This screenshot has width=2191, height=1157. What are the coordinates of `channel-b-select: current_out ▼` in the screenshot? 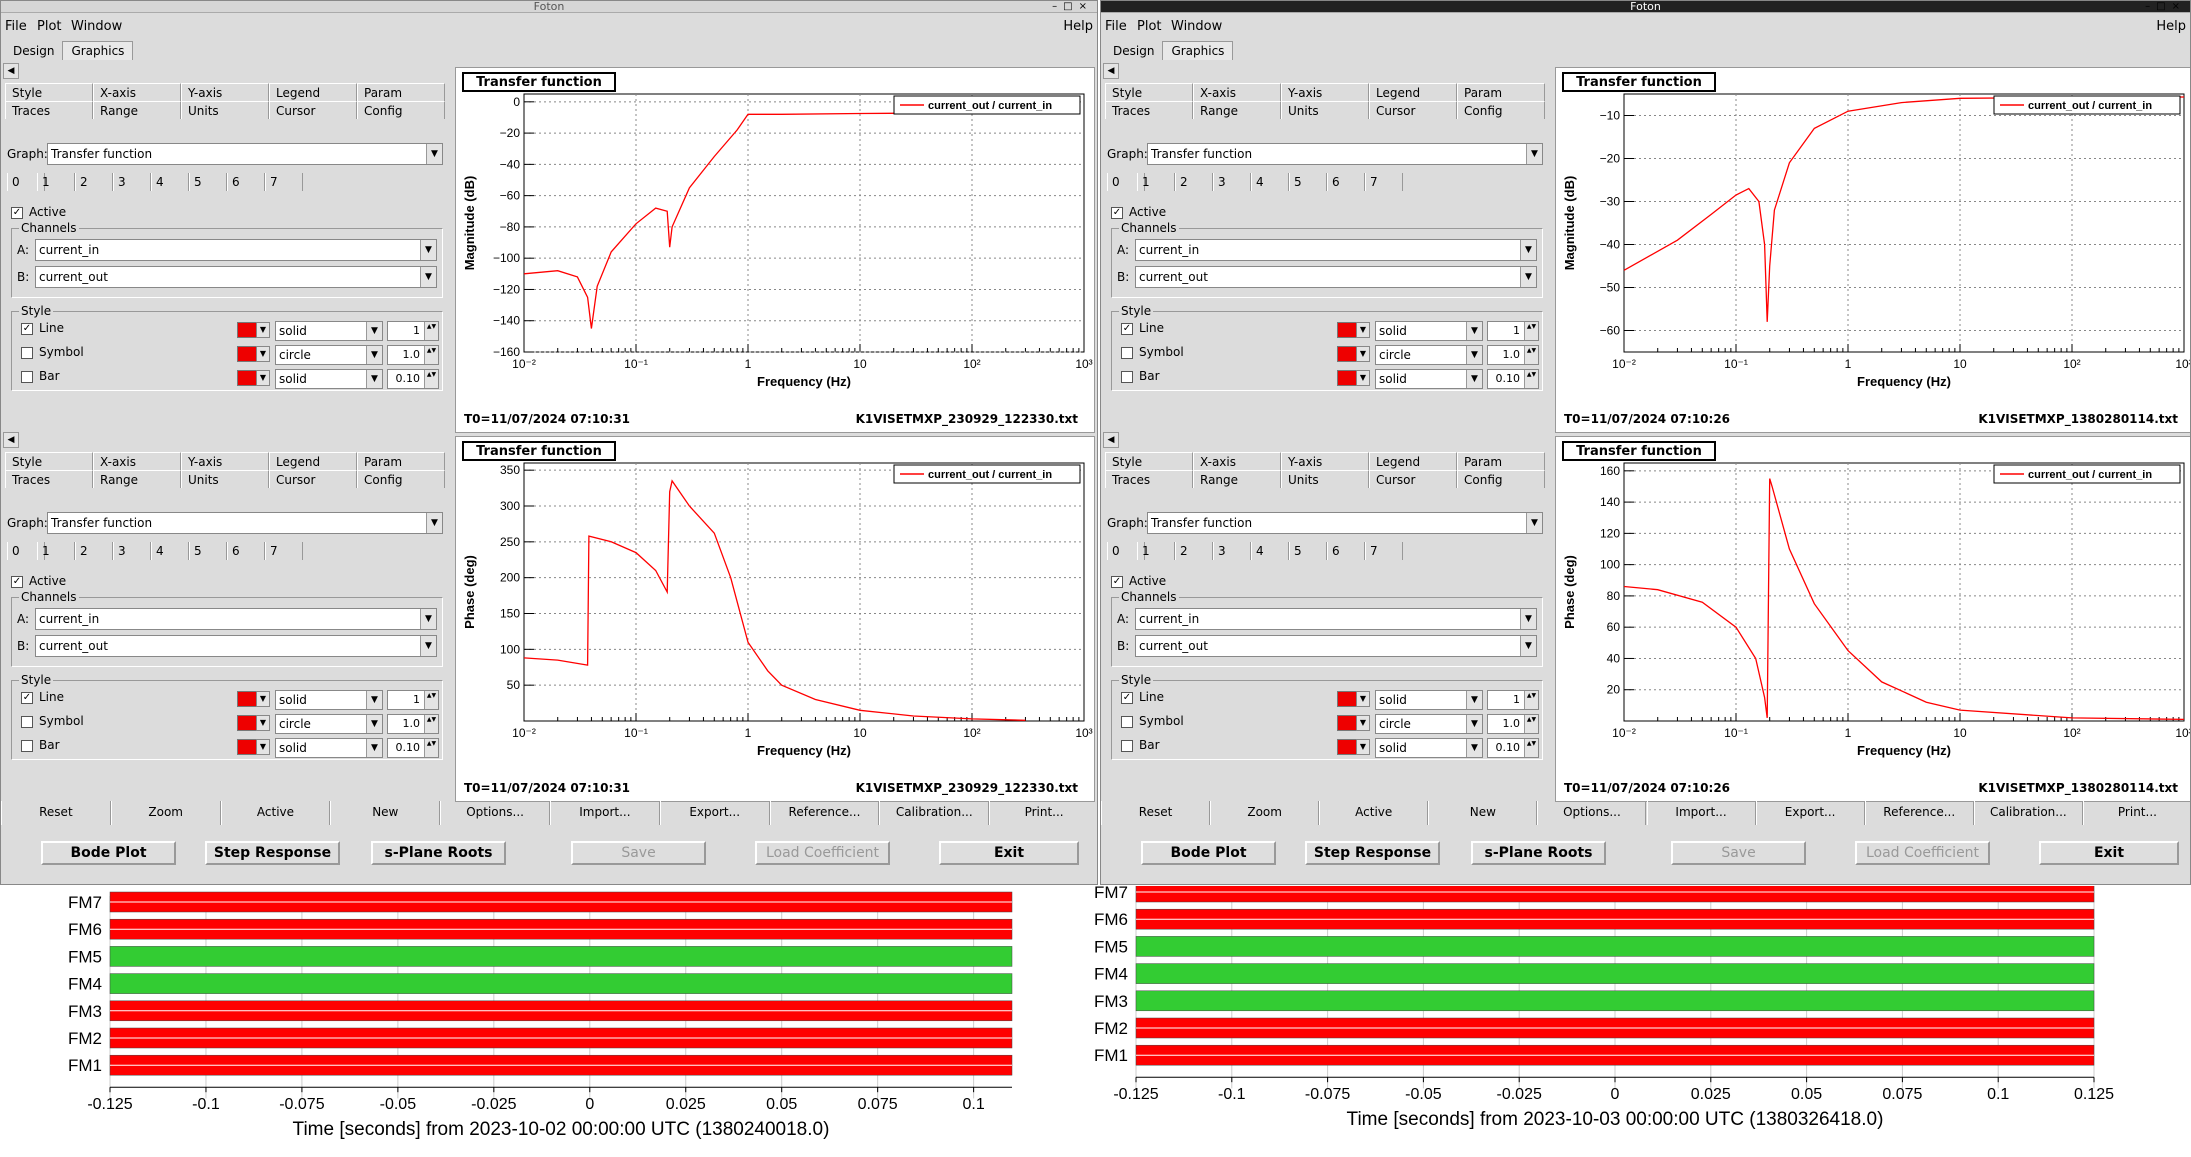 It's located at (236, 646).